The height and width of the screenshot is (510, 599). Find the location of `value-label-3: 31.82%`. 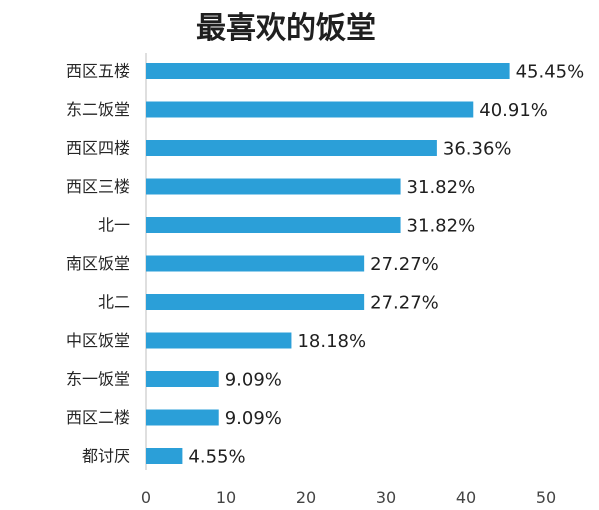

value-label-3: 31.82% is located at coordinates (441, 187).